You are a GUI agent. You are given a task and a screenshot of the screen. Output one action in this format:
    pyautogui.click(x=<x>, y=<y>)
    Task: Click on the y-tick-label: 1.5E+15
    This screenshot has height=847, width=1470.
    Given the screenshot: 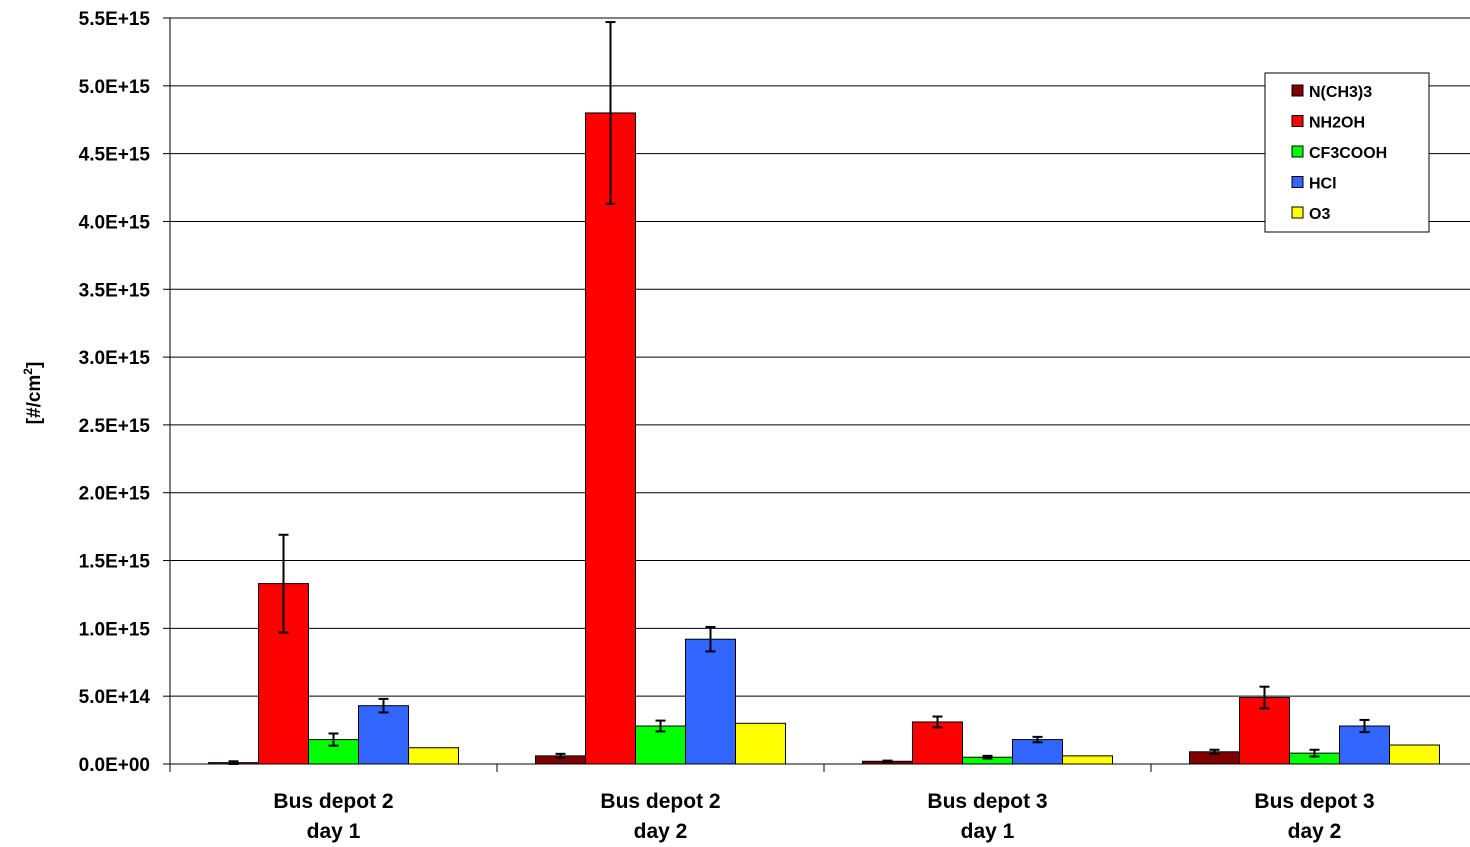 What is the action you would take?
    pyautogui.click(x=115, y=562)
    